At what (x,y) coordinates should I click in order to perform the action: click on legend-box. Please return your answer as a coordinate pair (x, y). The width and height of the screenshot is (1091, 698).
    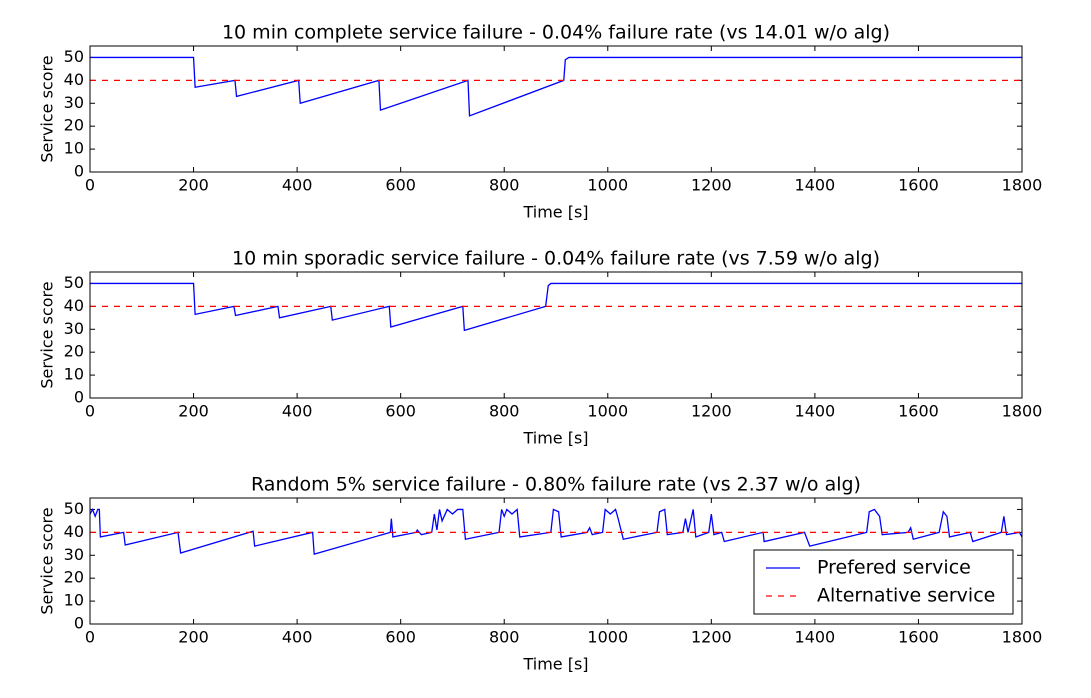
    Looking at the image, I should click on (883, 582).